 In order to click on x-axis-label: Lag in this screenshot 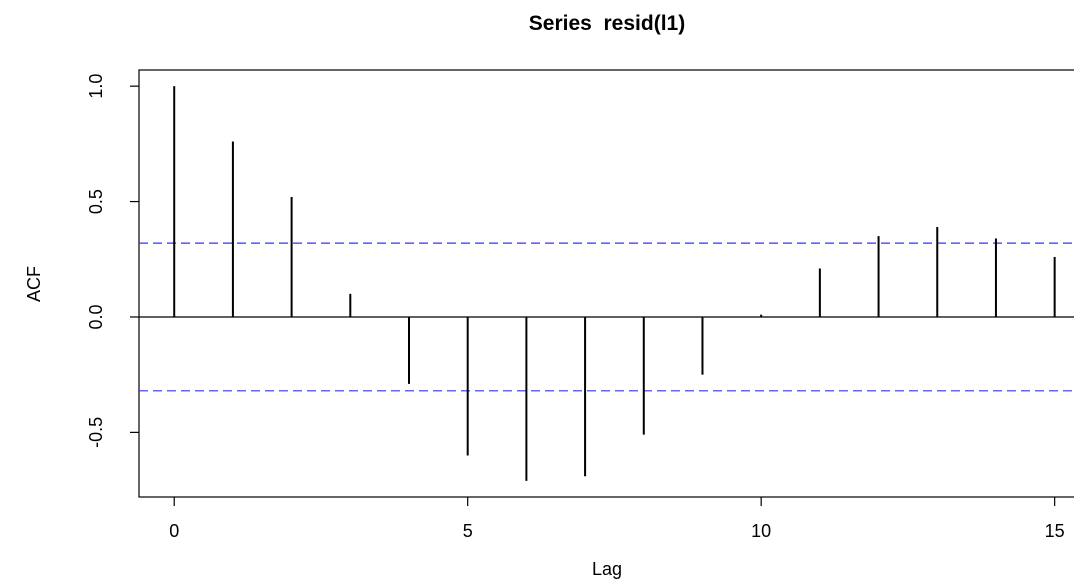, I will do `click(607, 569)`.